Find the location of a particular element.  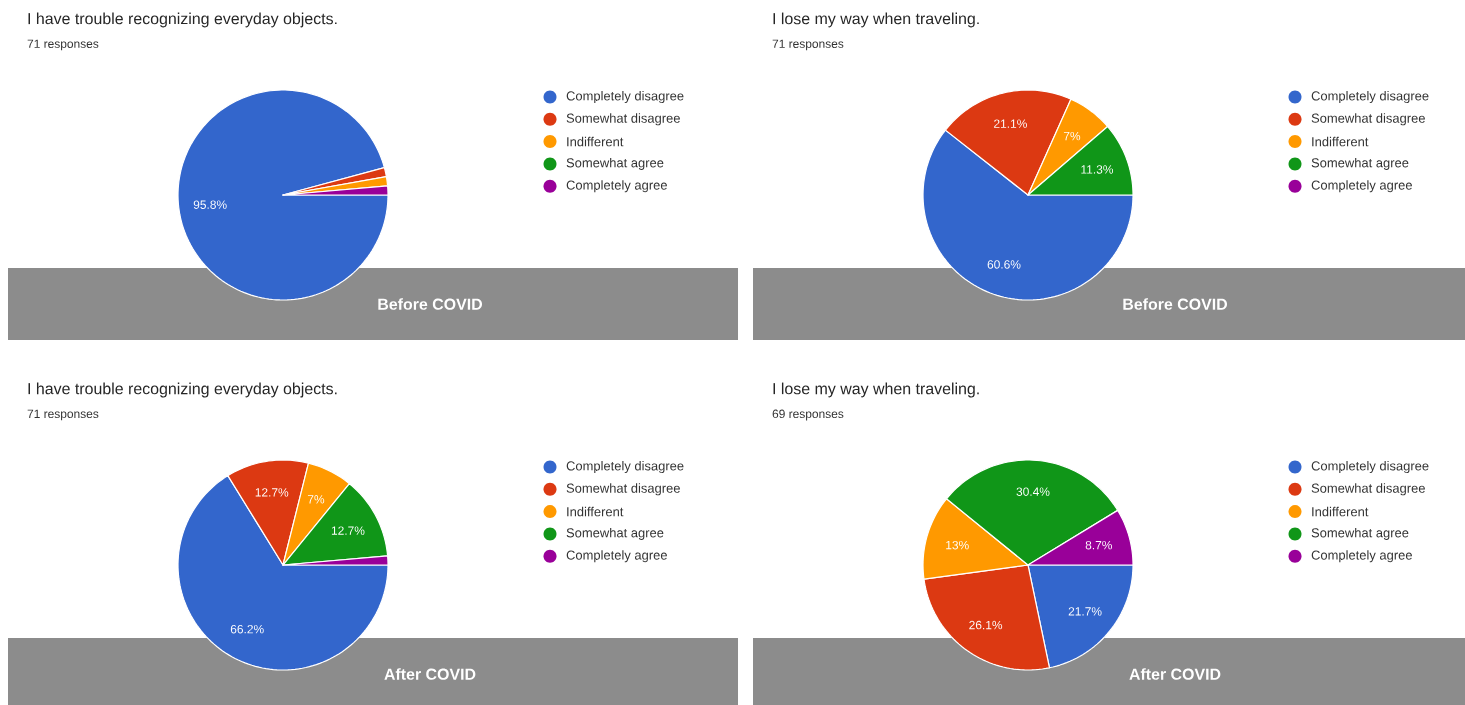

data-label: 66.2% is located at coordinates (247, 629).